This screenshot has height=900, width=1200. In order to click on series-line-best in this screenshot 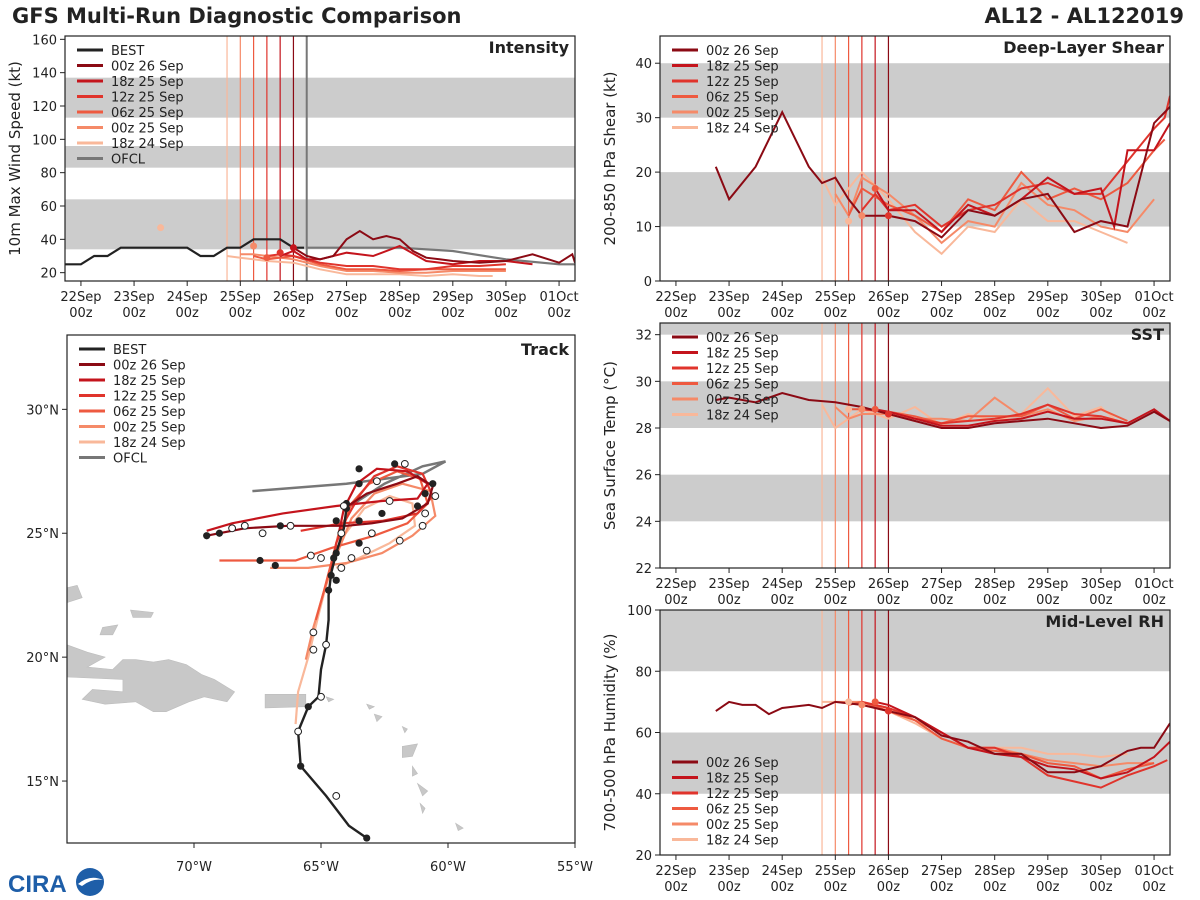, I will do `click(185, 252)`.